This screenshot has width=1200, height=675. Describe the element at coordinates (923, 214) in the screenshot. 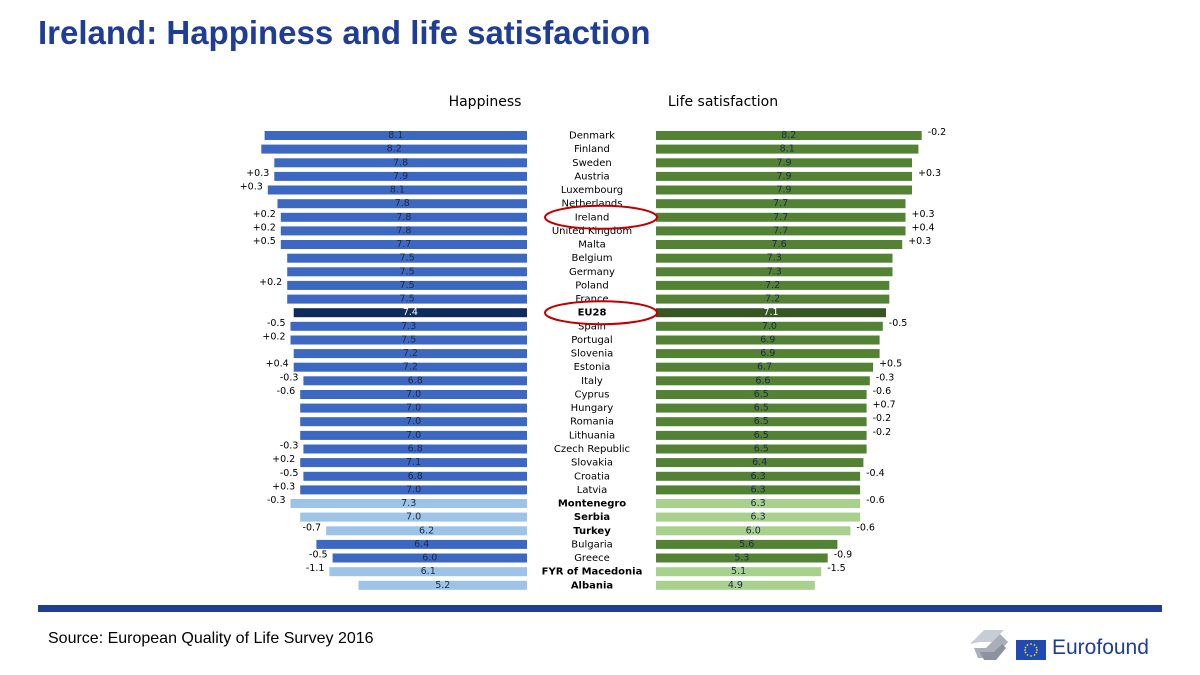

I see `satisfaction-change-label: +0.3` at that location.